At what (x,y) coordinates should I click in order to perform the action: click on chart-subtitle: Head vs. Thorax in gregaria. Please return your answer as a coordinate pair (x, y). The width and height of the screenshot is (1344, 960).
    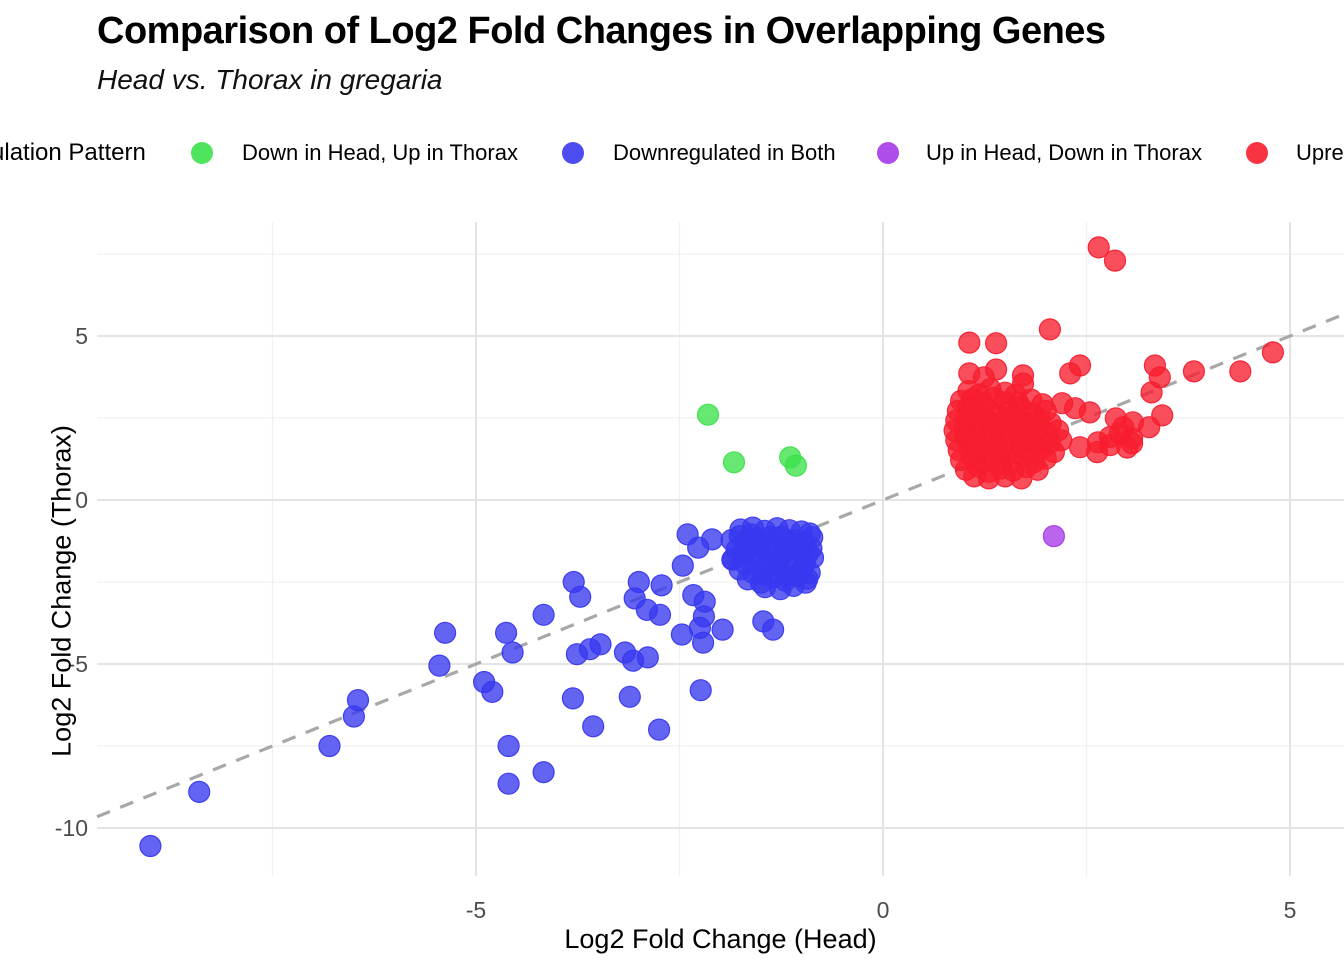
    Looking at the image, I should click on (270, 79).